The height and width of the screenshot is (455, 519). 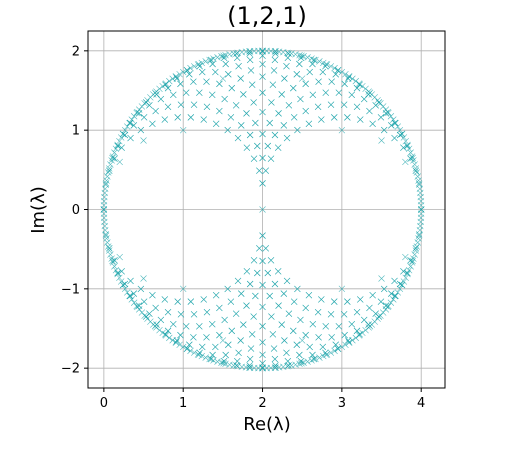 What do you see at coordinates (267, 16) in the screenshot?
I see `chart-title: (1,2,1)` at bounding box center [267, 16].